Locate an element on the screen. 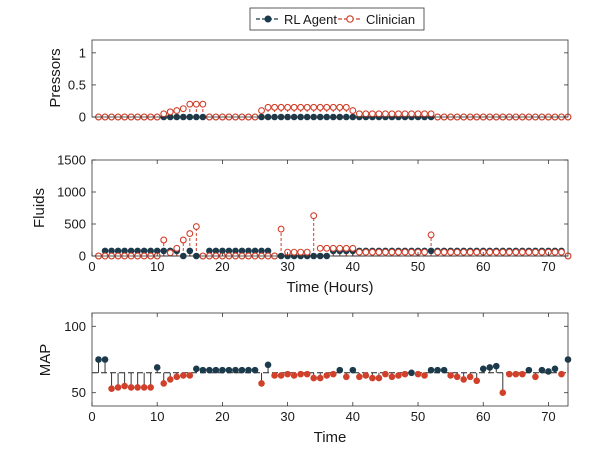 The height and width of the screenshot is (456, 598). xtick-label: 30 is located at coordinates (287, 266).